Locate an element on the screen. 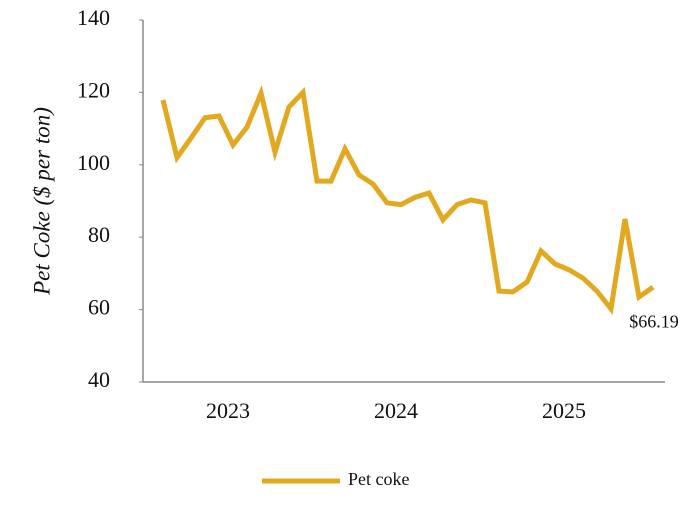  legend-label: Pet coke is located at coordinates (378, 479).